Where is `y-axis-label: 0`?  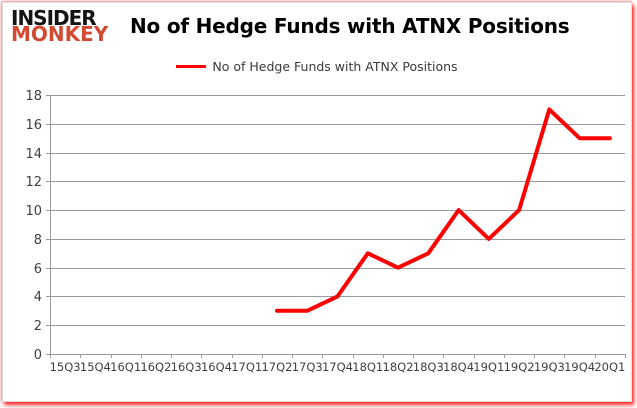
y-axis-label: 0 is located at coordinates (38, 355).